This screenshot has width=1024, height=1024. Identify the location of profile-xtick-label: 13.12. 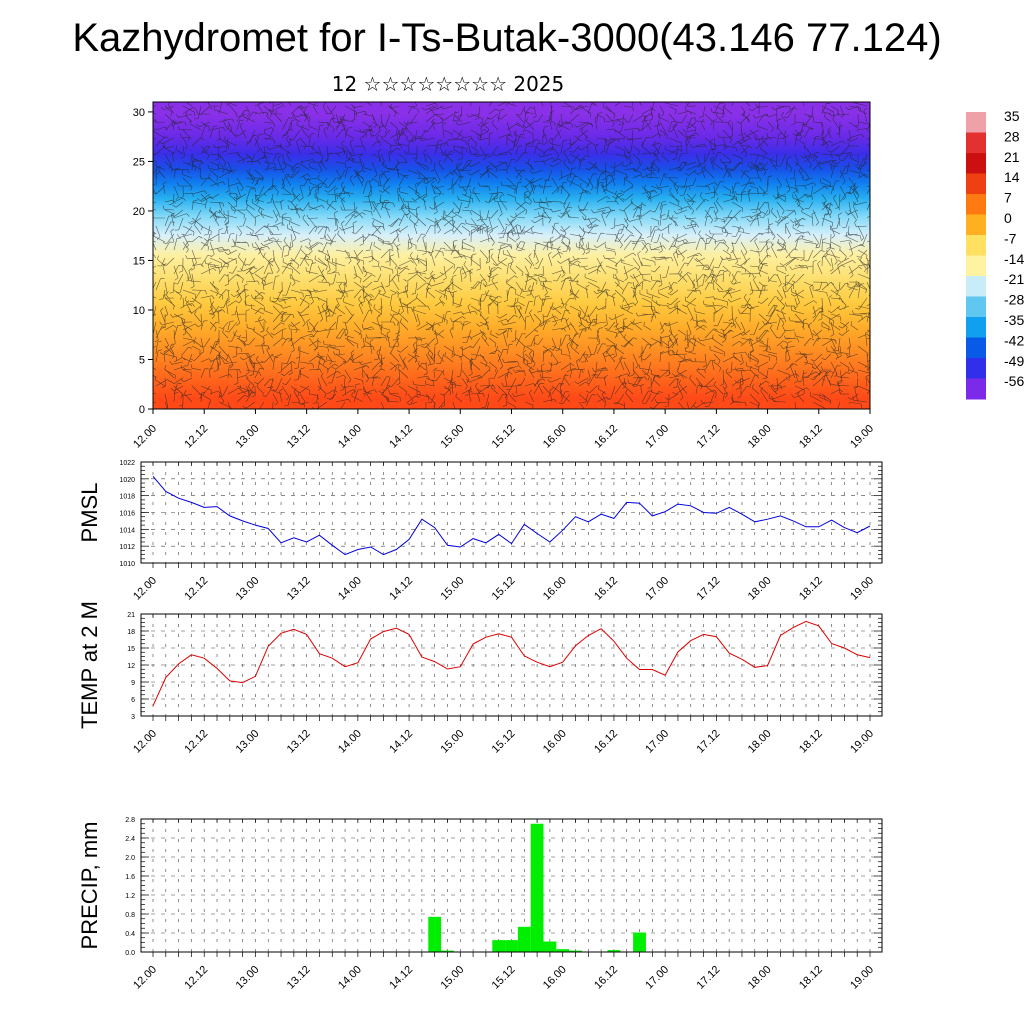
(299, 437).